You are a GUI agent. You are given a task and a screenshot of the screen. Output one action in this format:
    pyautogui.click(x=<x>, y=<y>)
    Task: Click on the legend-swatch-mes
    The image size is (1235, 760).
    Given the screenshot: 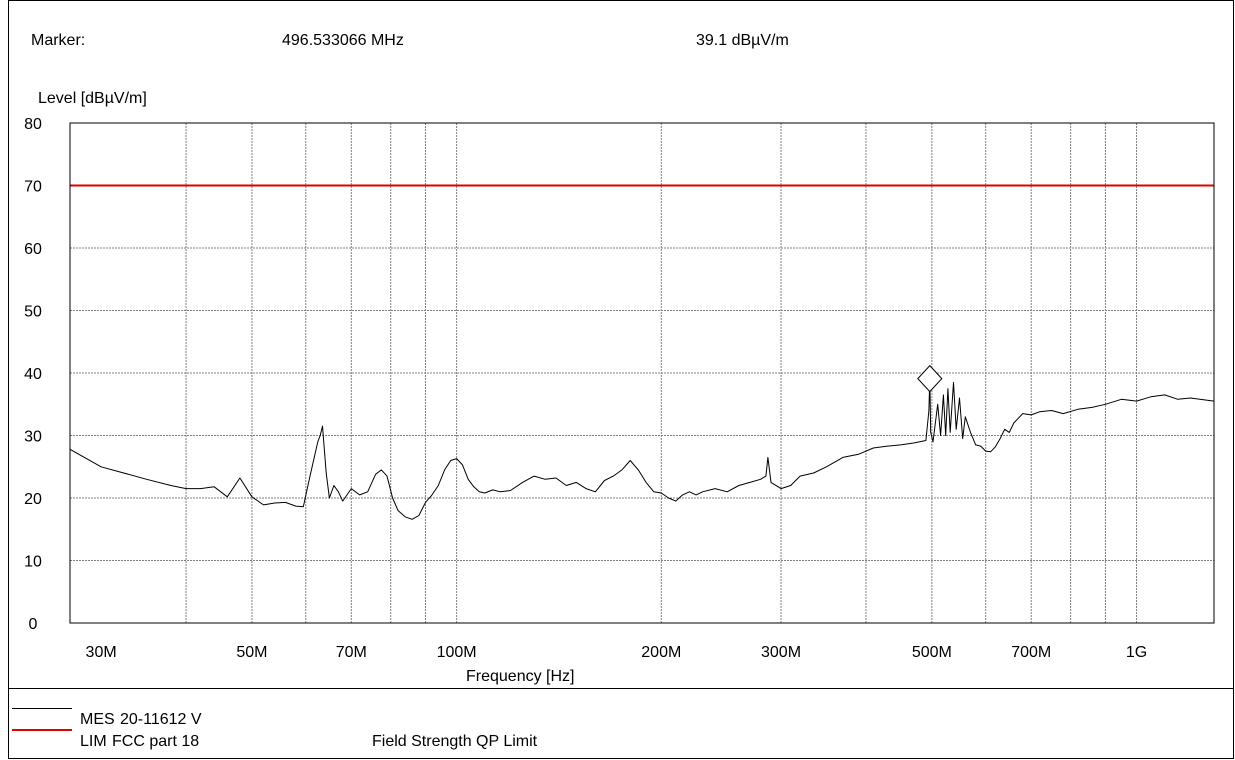 What is the action you would take?
    pyautogui.click(x=42, y=708)
    